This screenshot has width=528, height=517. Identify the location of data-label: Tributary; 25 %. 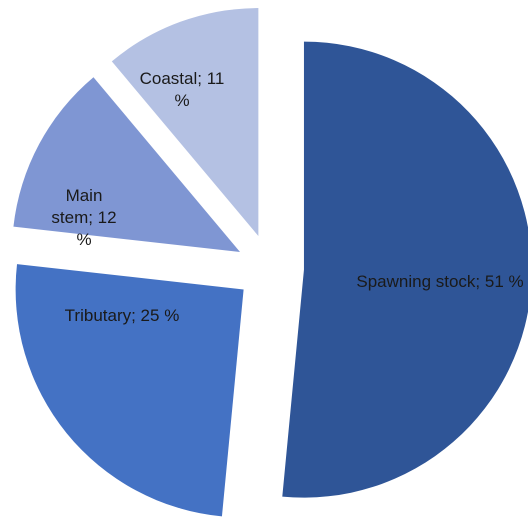
(122, 315).